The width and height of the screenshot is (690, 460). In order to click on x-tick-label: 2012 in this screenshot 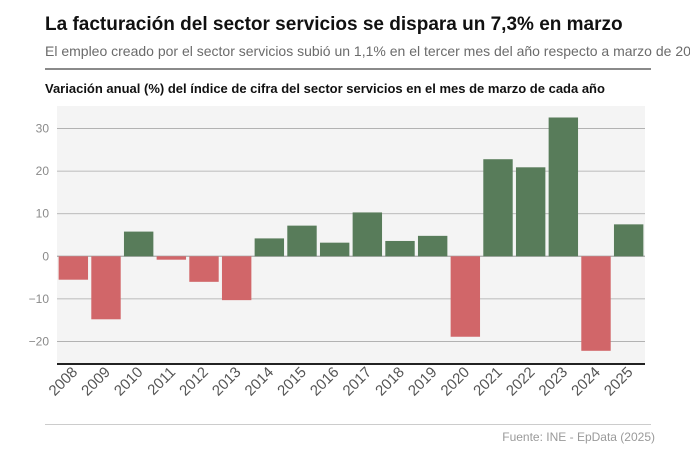, I will do `click(194, 382)`.